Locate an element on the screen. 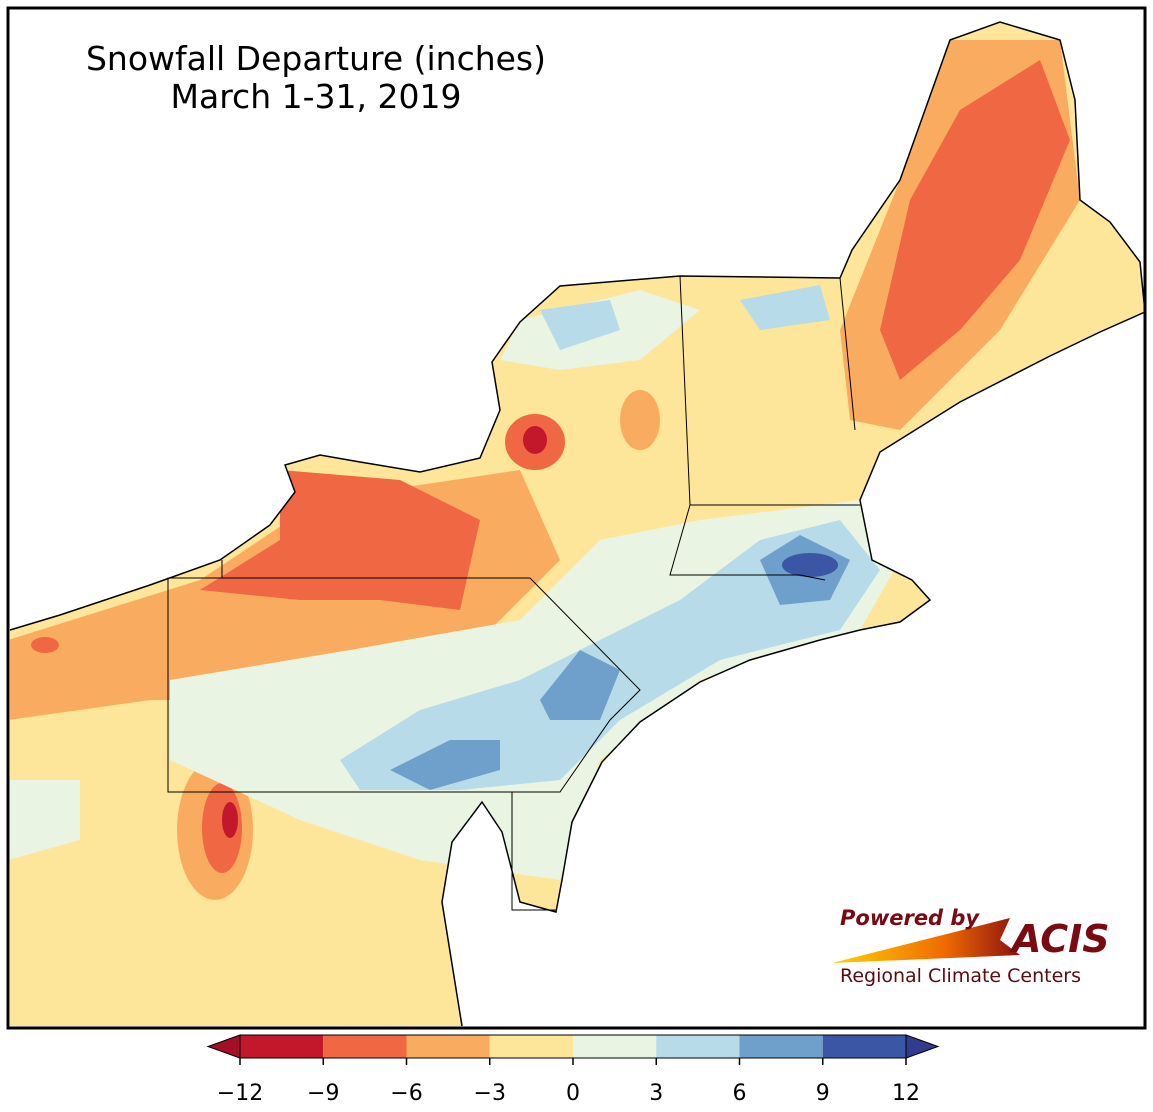  colorbar-tick-label: −12 is located at coordinates (240, 1093).